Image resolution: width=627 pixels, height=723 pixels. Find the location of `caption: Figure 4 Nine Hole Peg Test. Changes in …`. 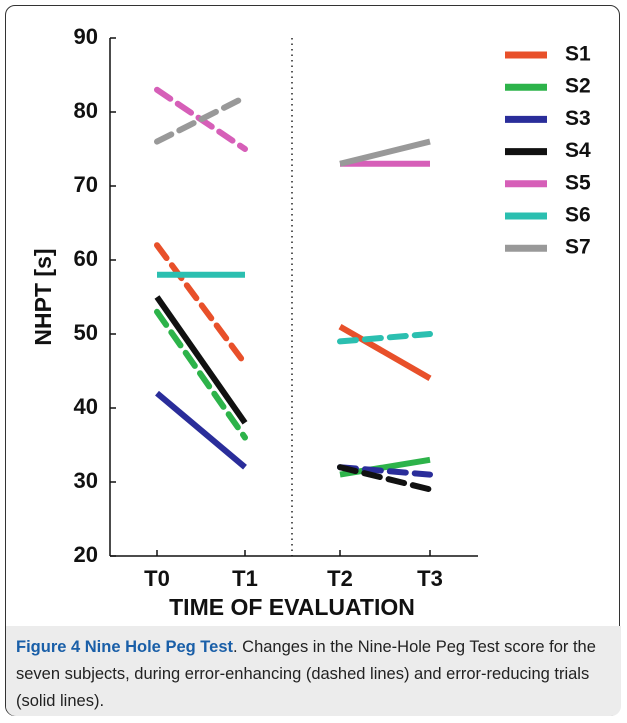

caption: Figure 4 Nine Hole Peg Test. Changes in … is located at coordinates (313, 671).